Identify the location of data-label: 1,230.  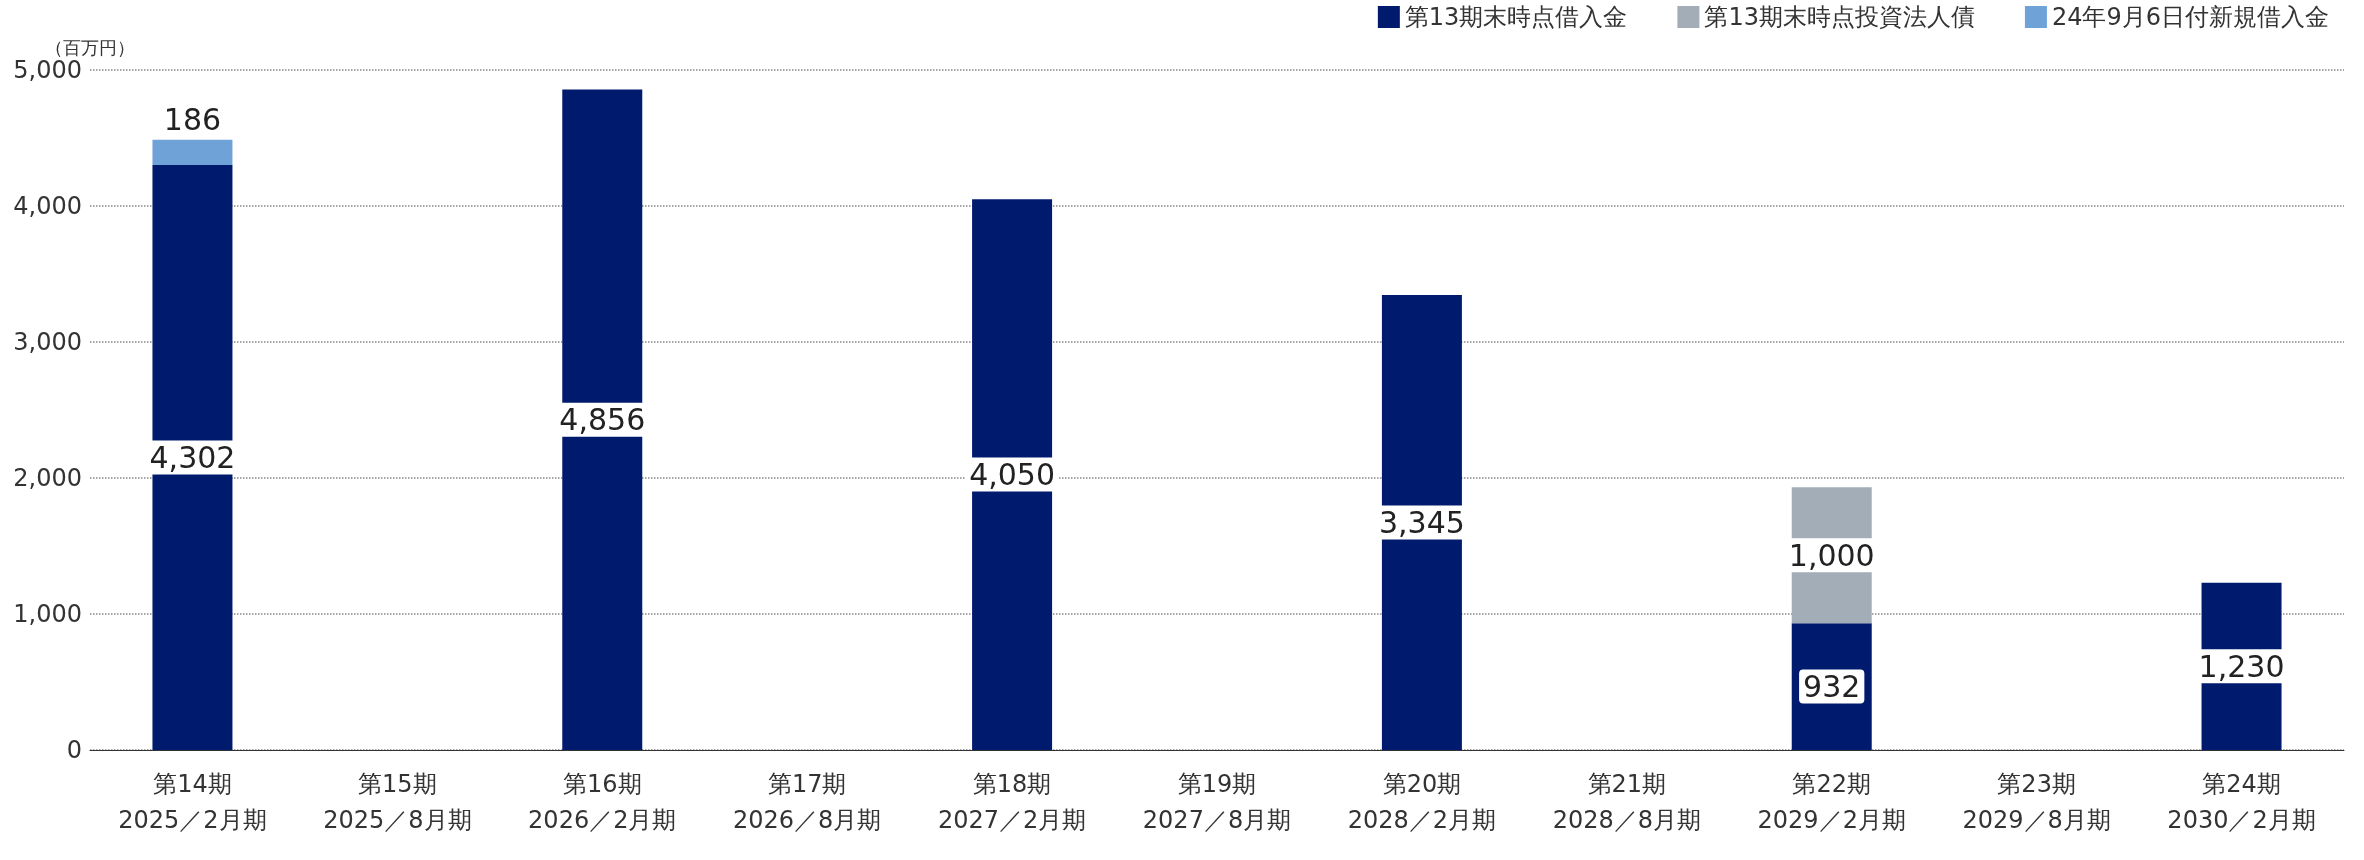
(2241, 666).